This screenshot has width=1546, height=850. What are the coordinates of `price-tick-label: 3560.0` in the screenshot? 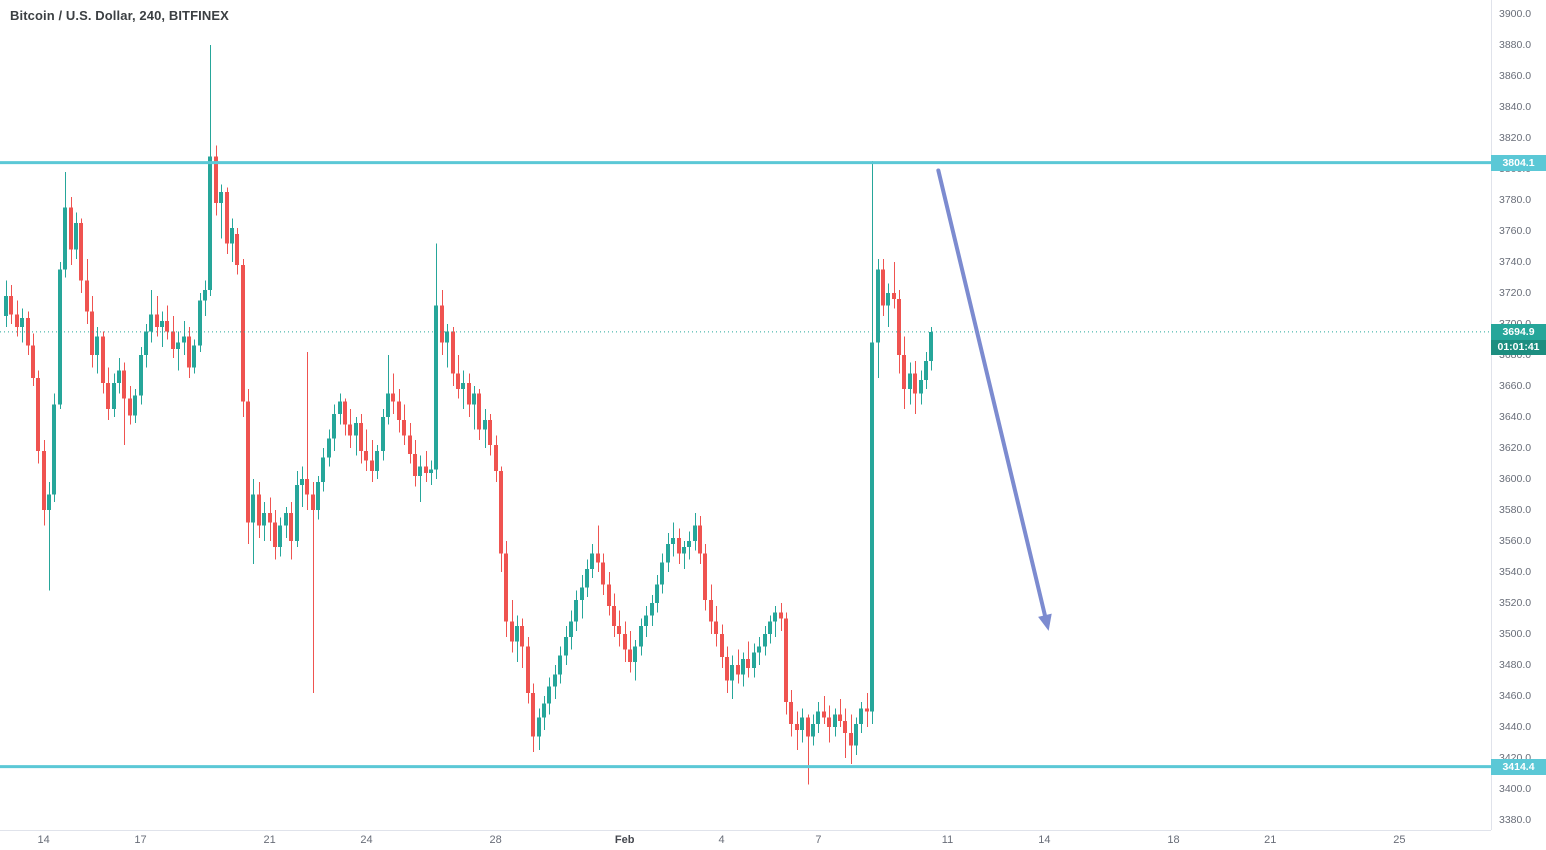 It's located at (1515, 540).